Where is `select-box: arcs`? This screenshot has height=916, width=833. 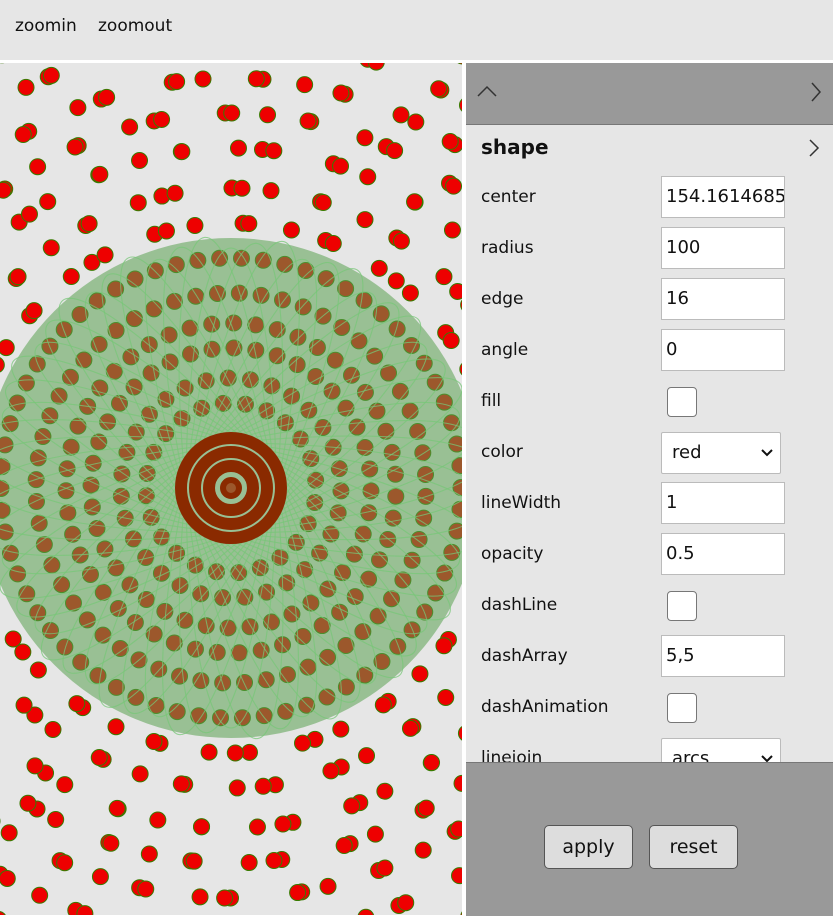 select-box: arcs is located at coordinates (721, 750).